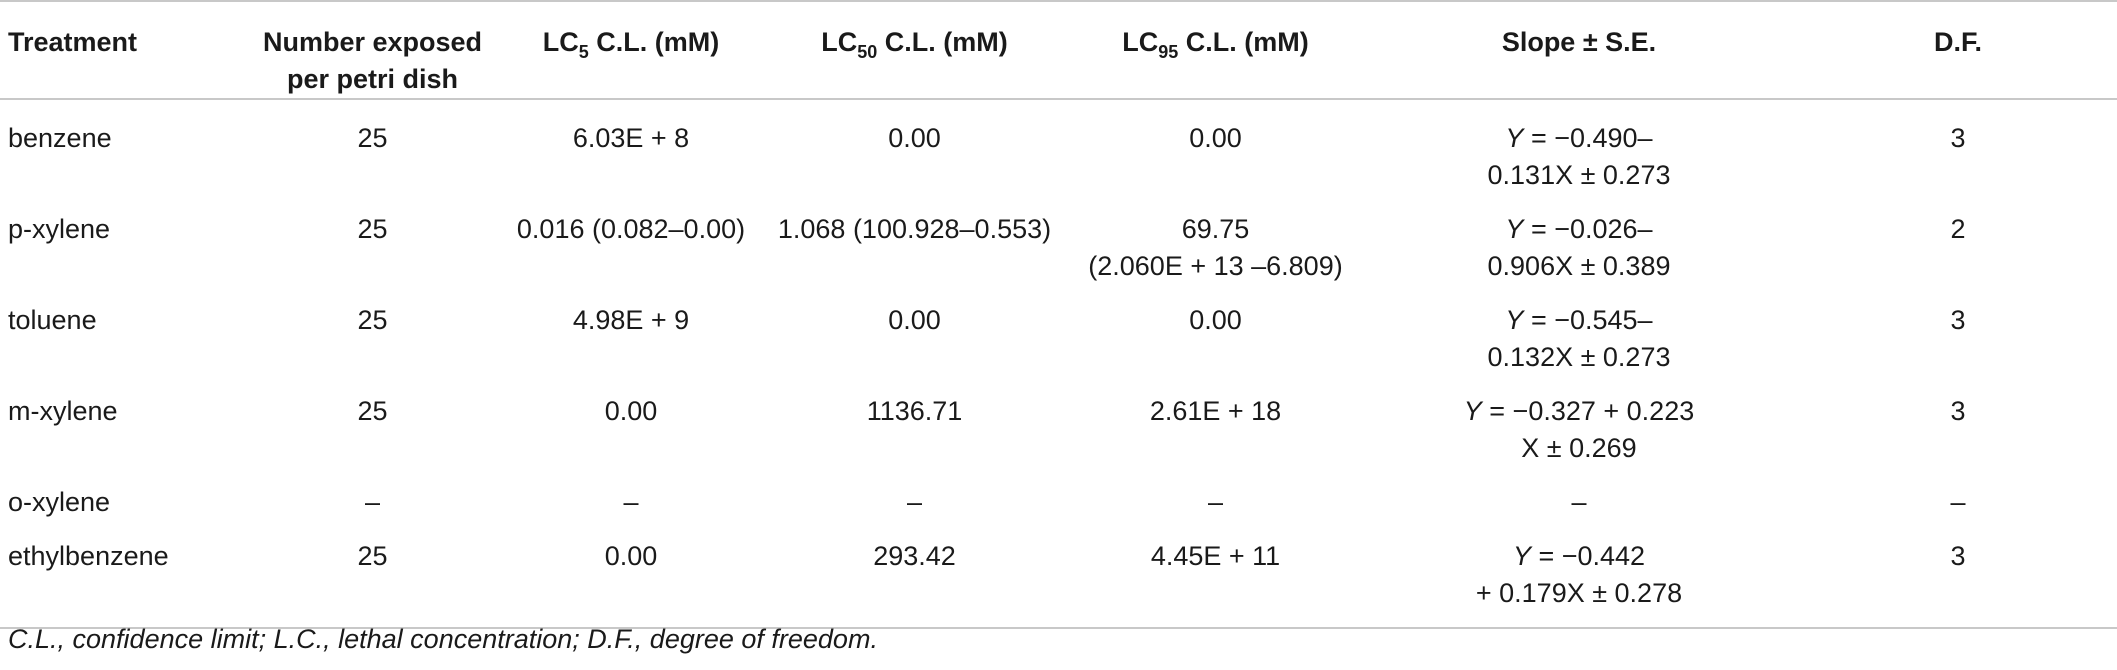 This screenshot has width=2117, height=670. What do you see at coordinates (839, 42) in the screenshot?
I see `header-lc50-prefix: LC` at bounding box center [839, 42].